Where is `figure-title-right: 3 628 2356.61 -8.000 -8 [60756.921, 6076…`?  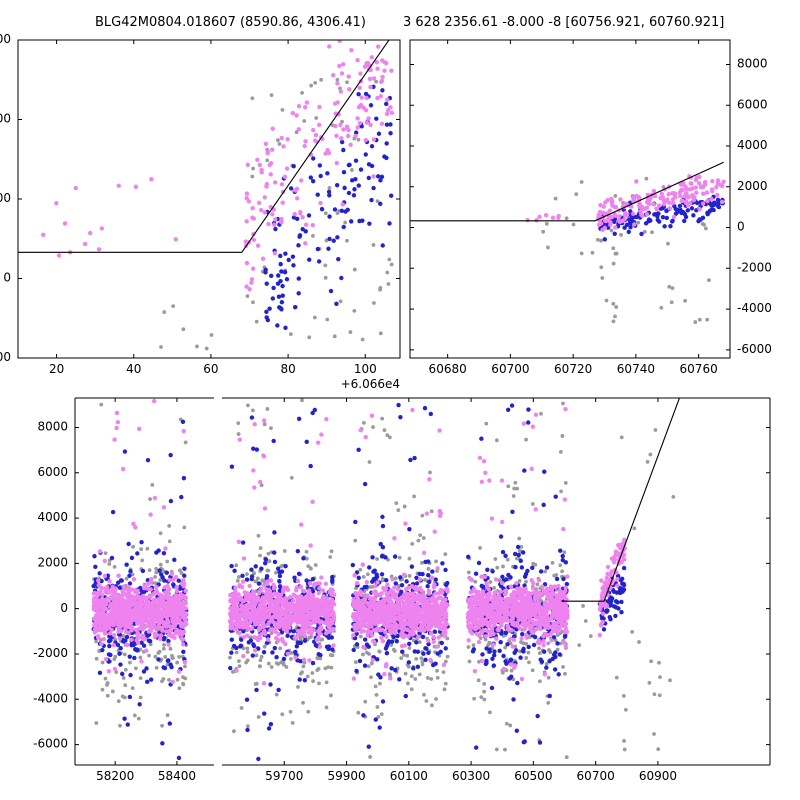
figure-title-right: 3 628 2356.61 -8.000 -8 [60756.921, 6076… is located at coordinates (564, 22).